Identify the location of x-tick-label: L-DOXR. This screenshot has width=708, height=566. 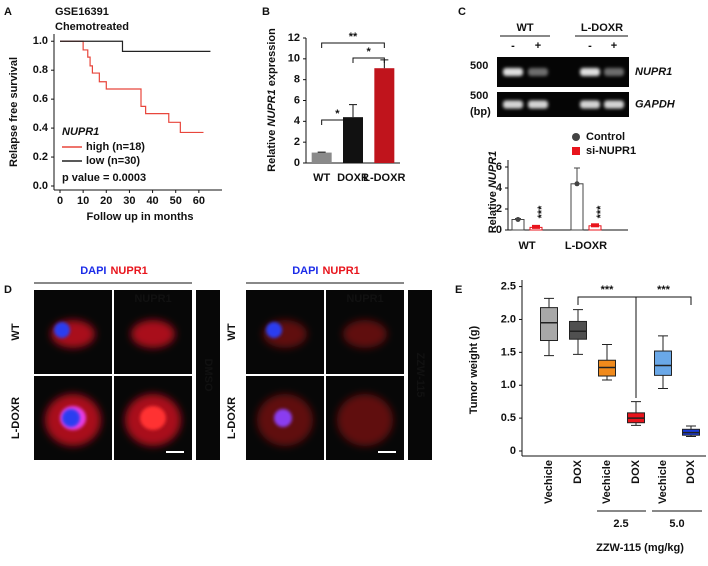
(384, 178).